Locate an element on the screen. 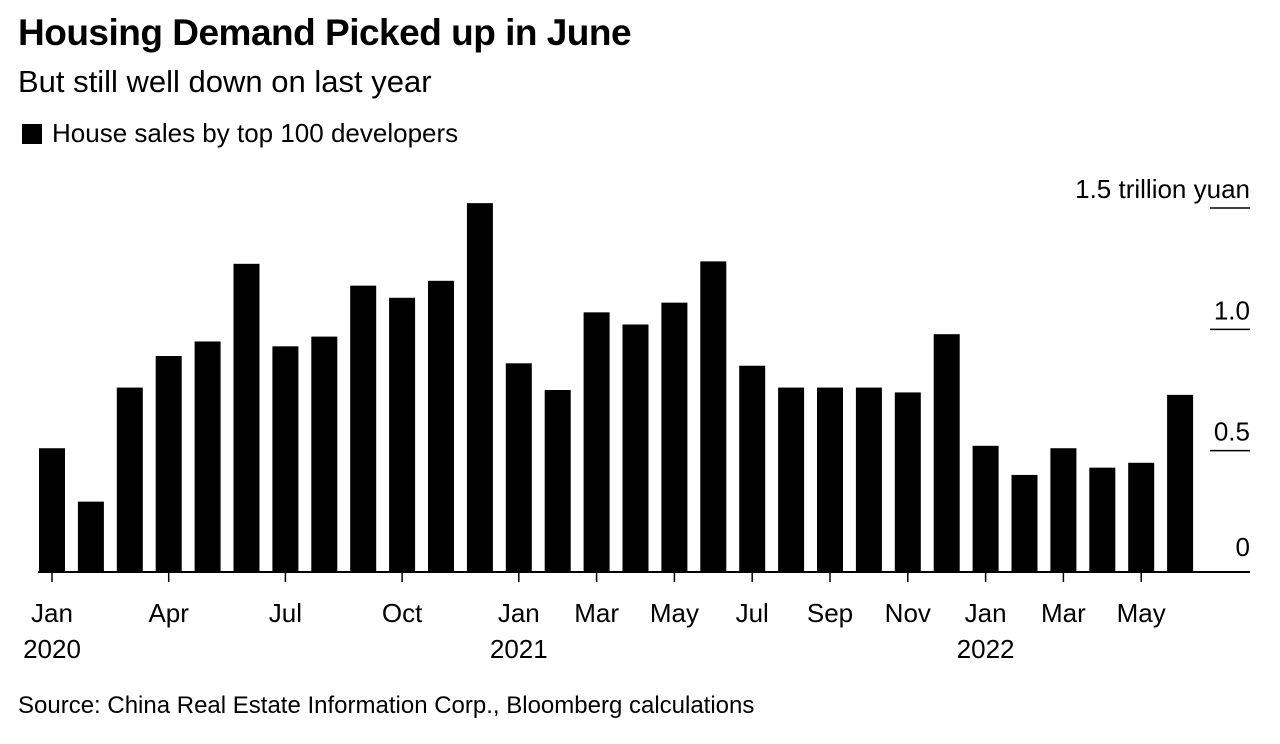  x-tick-label: Oct is located at coordinates (402, 613).